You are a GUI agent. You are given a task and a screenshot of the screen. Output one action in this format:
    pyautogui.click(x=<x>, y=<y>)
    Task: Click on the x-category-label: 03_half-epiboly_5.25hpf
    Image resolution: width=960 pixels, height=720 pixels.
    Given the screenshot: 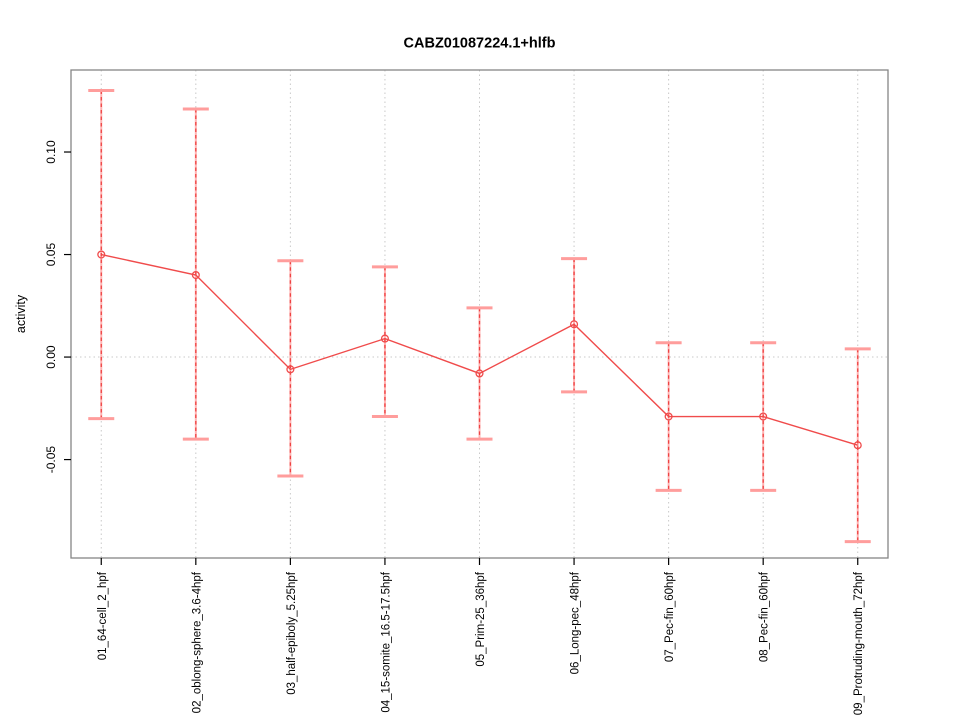 What is the action you would take?
    pyautogui.click(x=292, y=633)
    